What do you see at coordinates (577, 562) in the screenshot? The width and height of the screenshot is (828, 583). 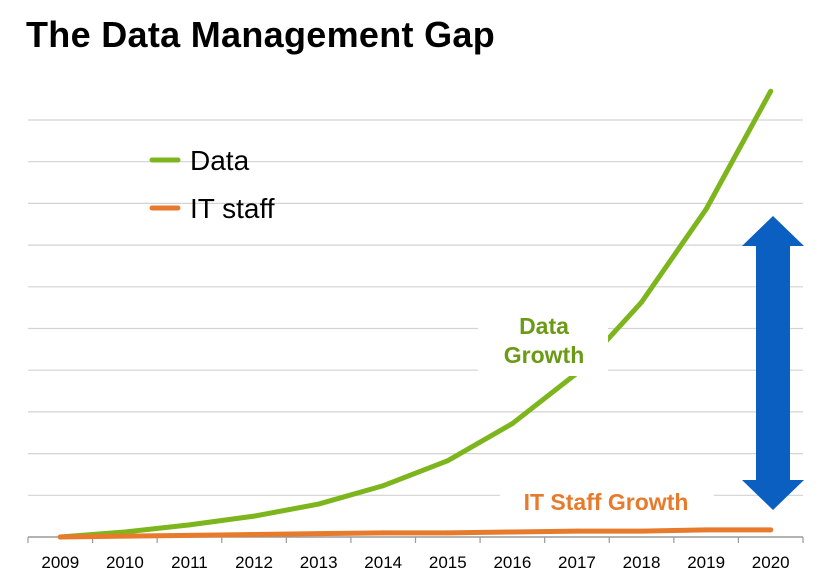 I see `x-tick-label: 2017` at bounding box center [577, 562].